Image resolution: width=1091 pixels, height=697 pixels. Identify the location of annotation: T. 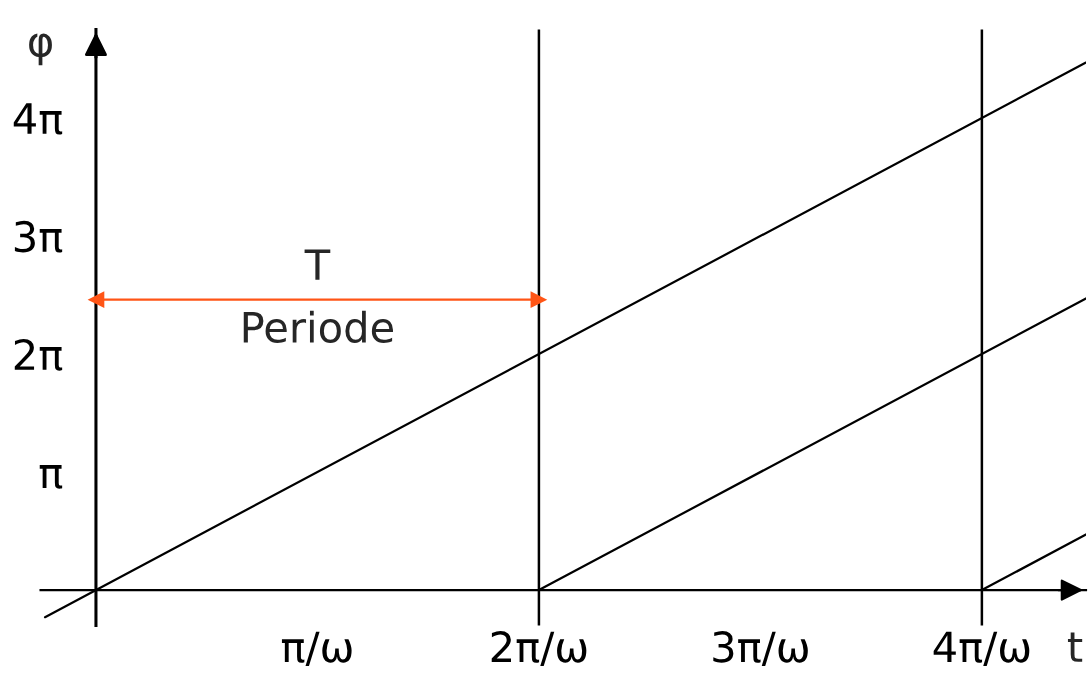
(317, 264).